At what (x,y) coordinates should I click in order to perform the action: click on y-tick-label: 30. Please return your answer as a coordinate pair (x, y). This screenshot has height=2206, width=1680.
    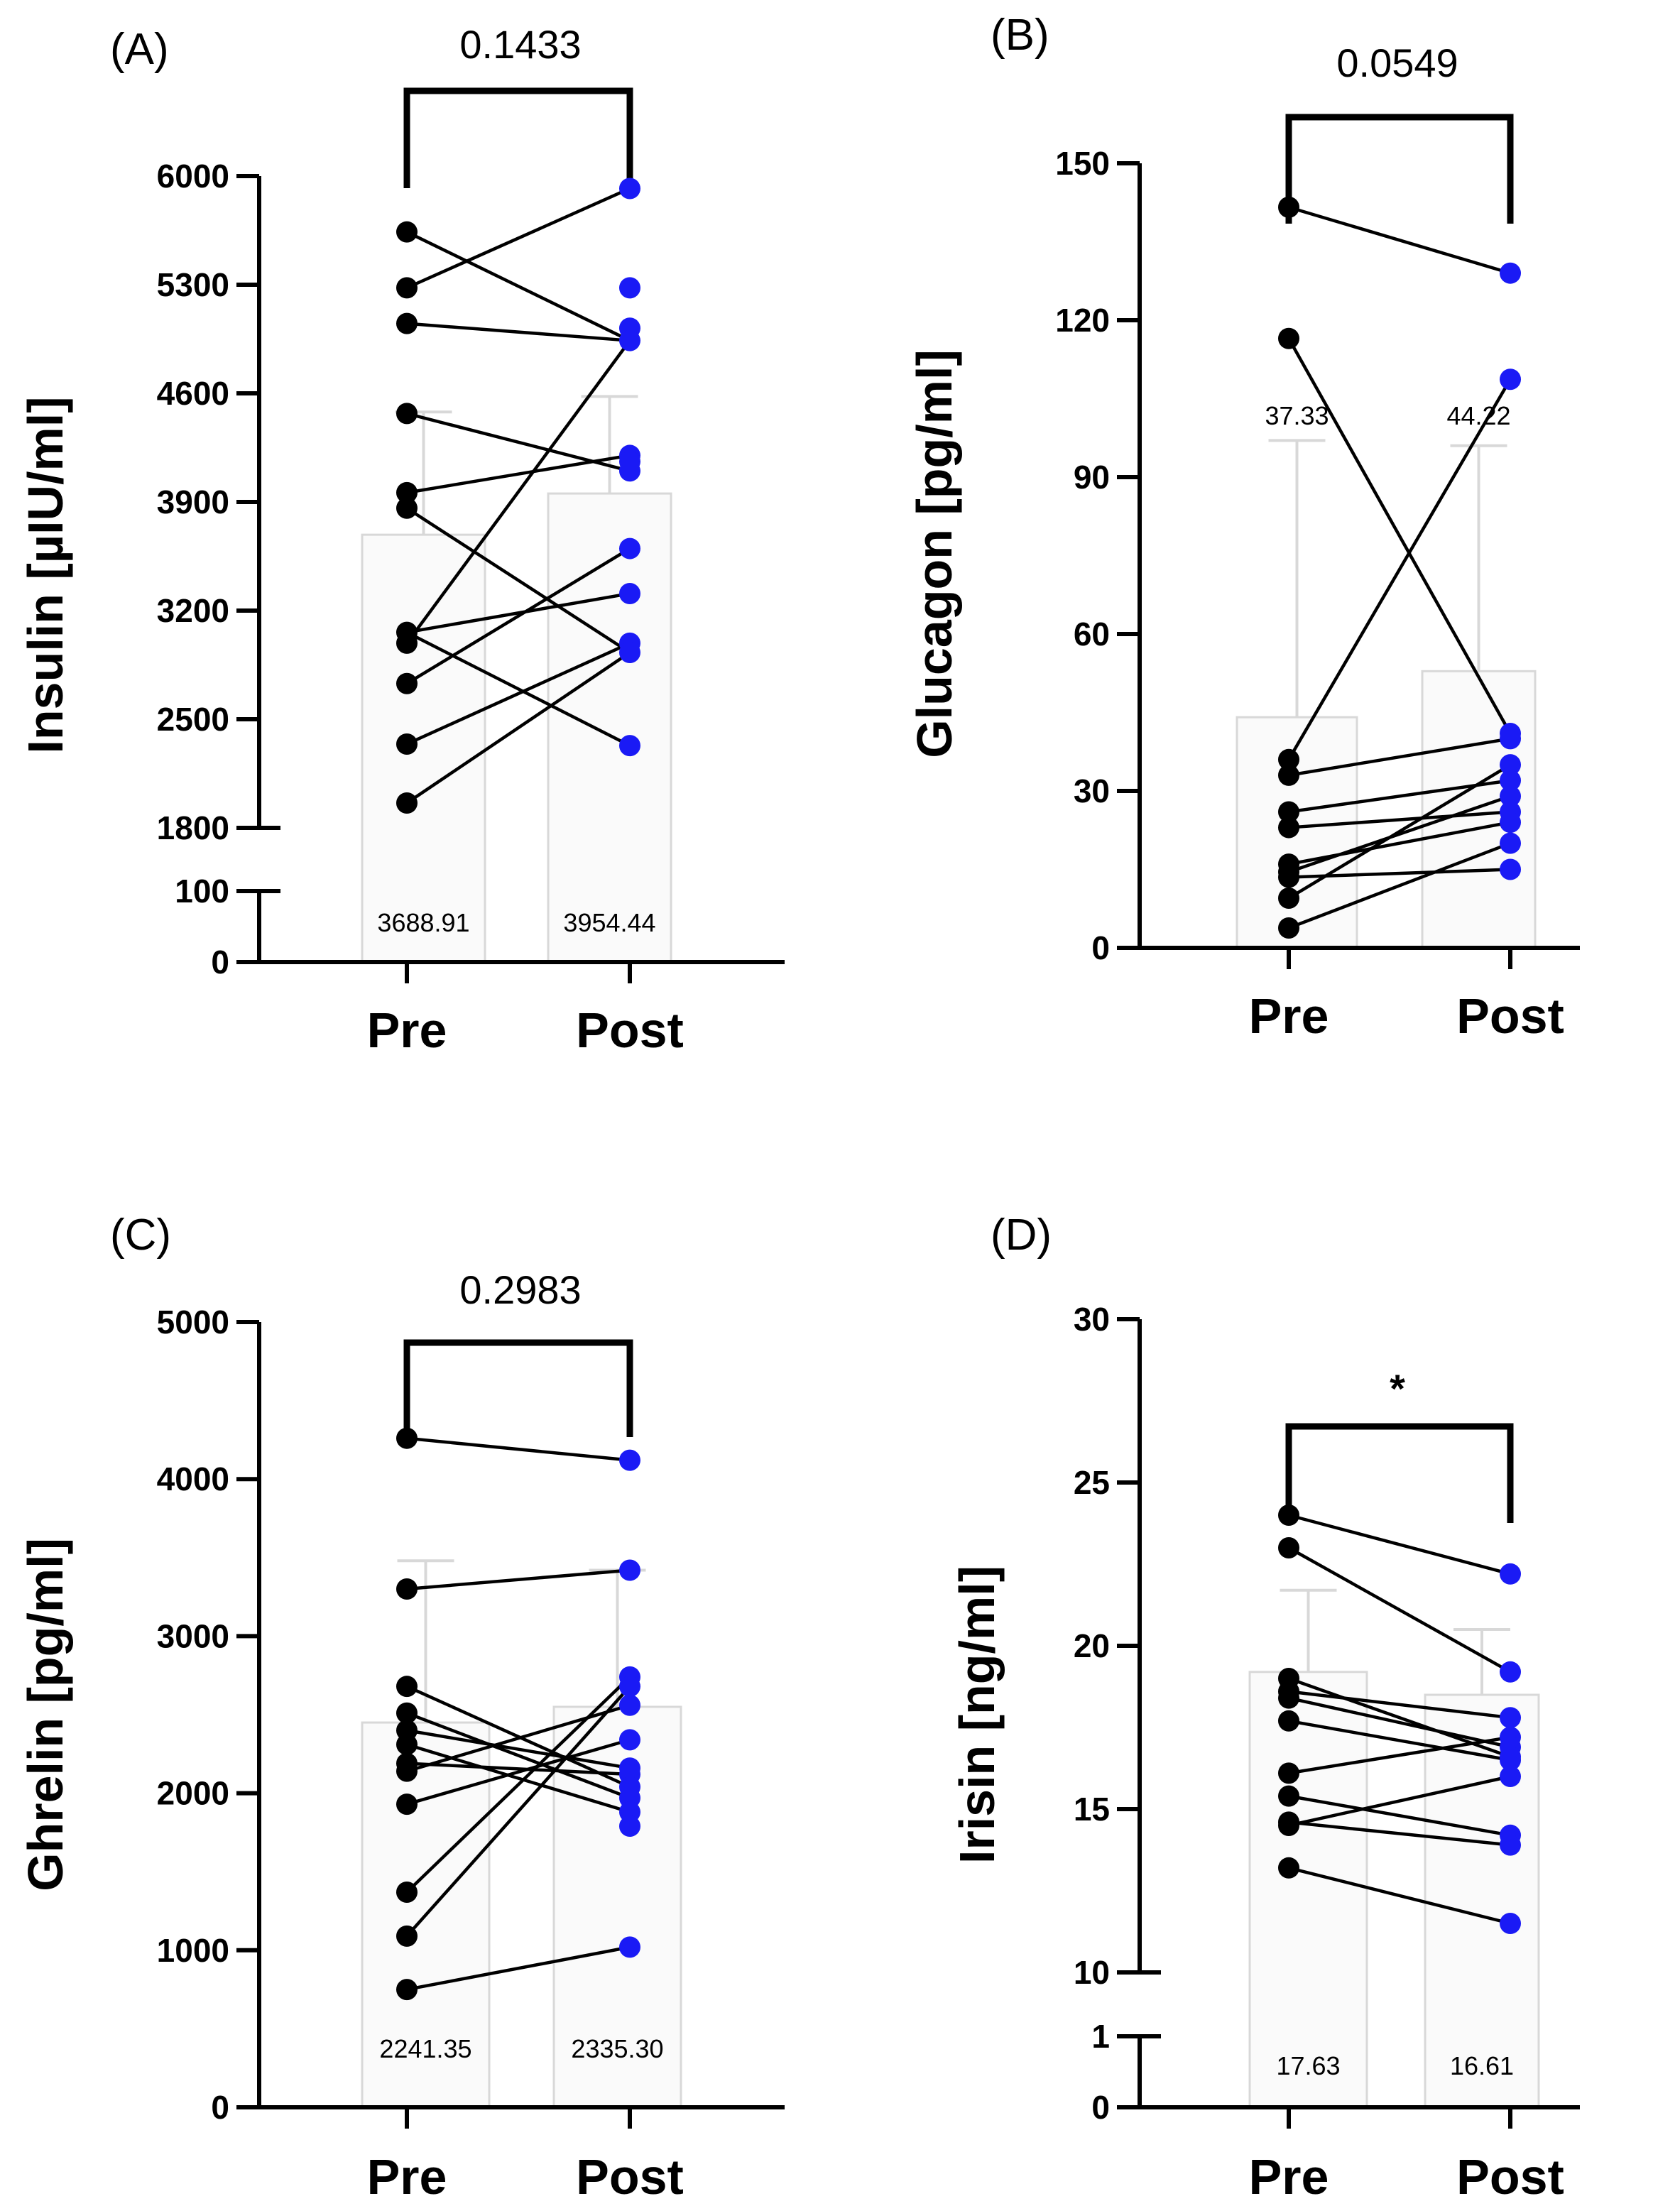
    Looking at the image, I should click on (1092, 1319).